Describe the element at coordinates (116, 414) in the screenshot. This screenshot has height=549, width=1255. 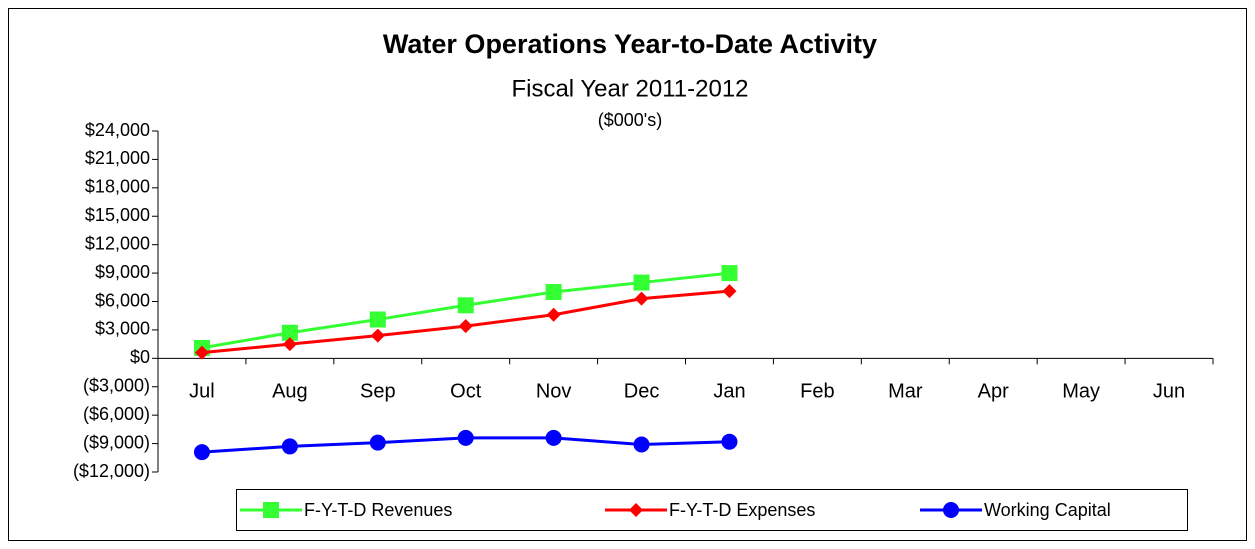
I see `y-tick-label: ($6,000)` at that location.